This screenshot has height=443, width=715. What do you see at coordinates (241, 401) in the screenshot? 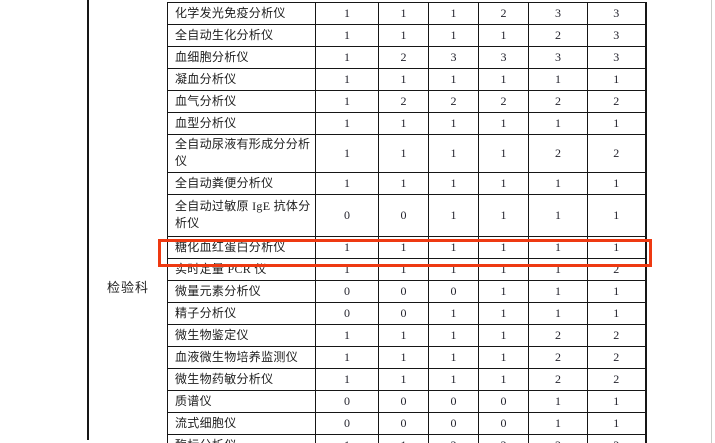
I see `equipment-name-cell: 质谱仪` at bounding box center [241, 401].